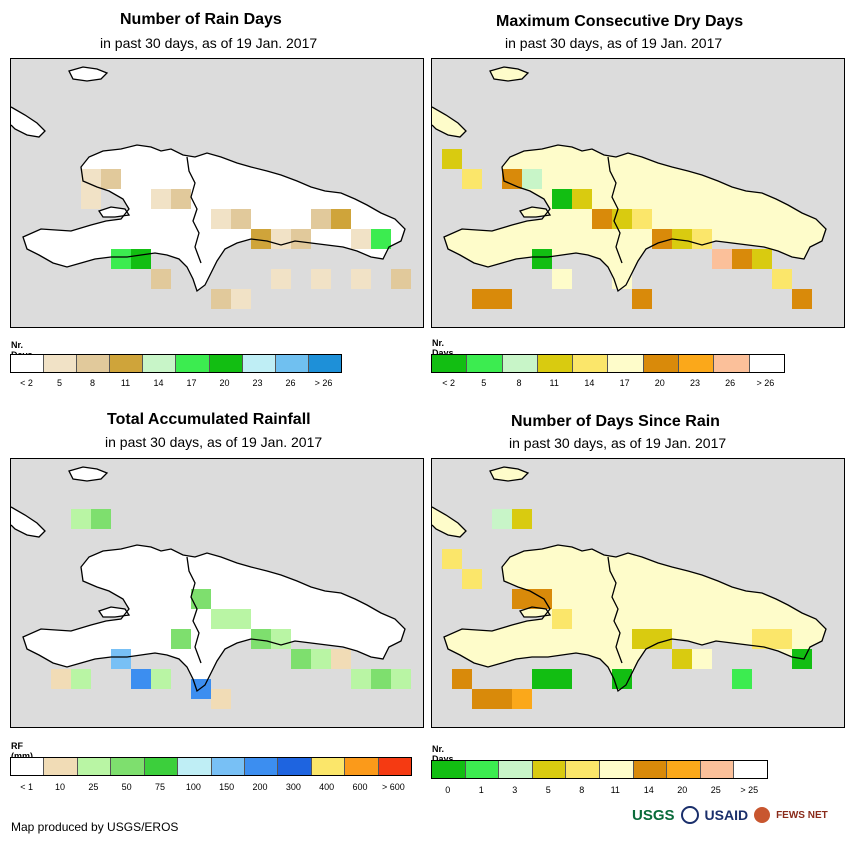 The height and width of the screenshot is (845, 854). What do you see at coordinates (448, 383) in the screenshot?
I see `legend-label: < 2` at bounding box center [448, 383].